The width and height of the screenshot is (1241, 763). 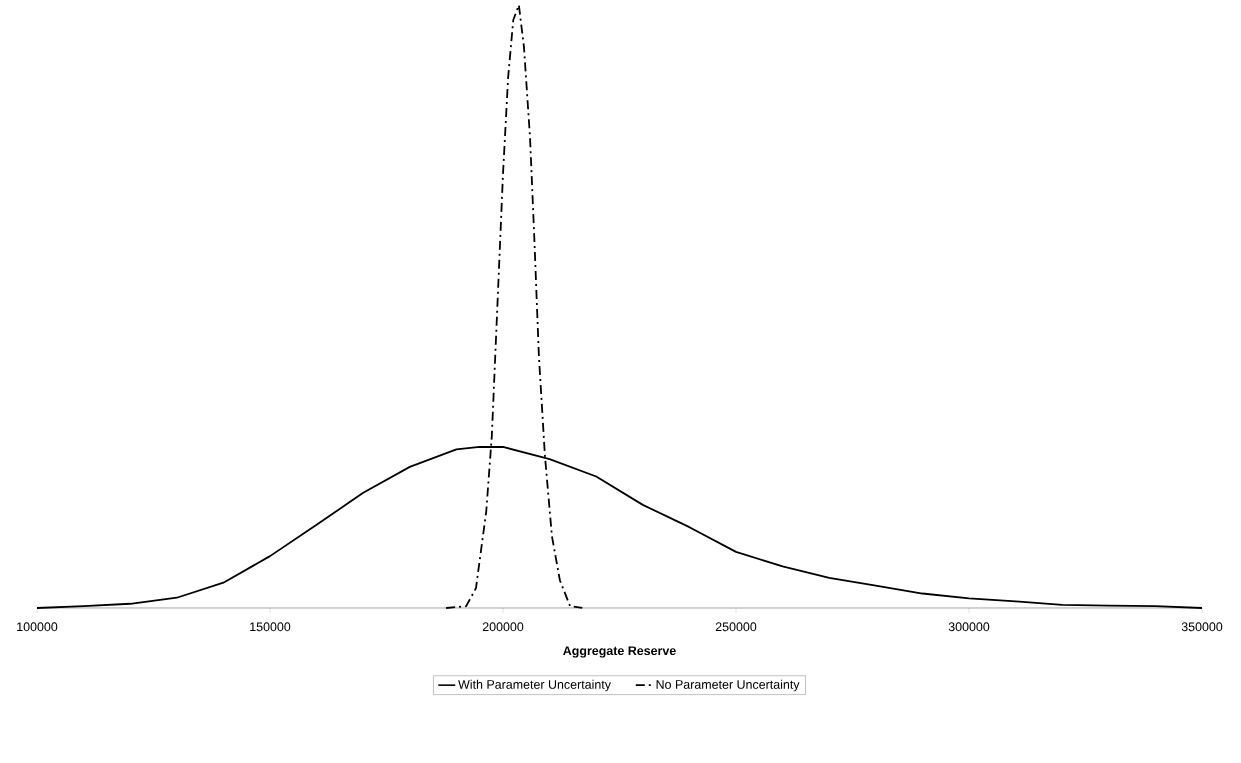 I want to click on x-tick-label: 150000, so click(x=270, y=627).